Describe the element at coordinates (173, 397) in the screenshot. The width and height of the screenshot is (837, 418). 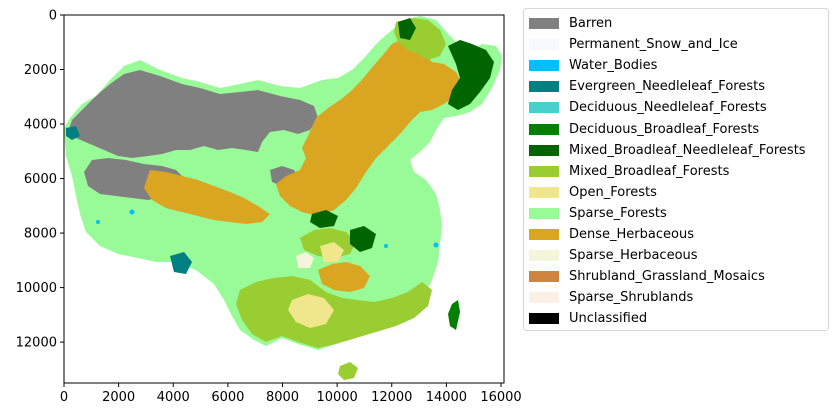
I see `x-tick-label: 4000` at that location.